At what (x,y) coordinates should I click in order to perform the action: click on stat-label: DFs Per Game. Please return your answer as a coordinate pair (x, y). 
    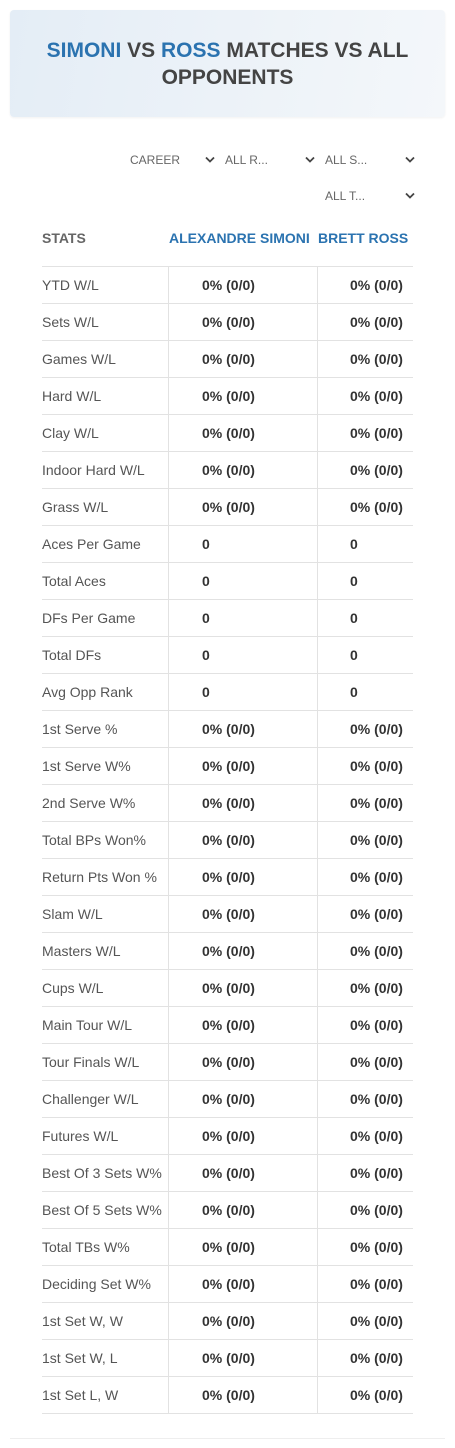
    Looking at the image, I should click on (89, 618).